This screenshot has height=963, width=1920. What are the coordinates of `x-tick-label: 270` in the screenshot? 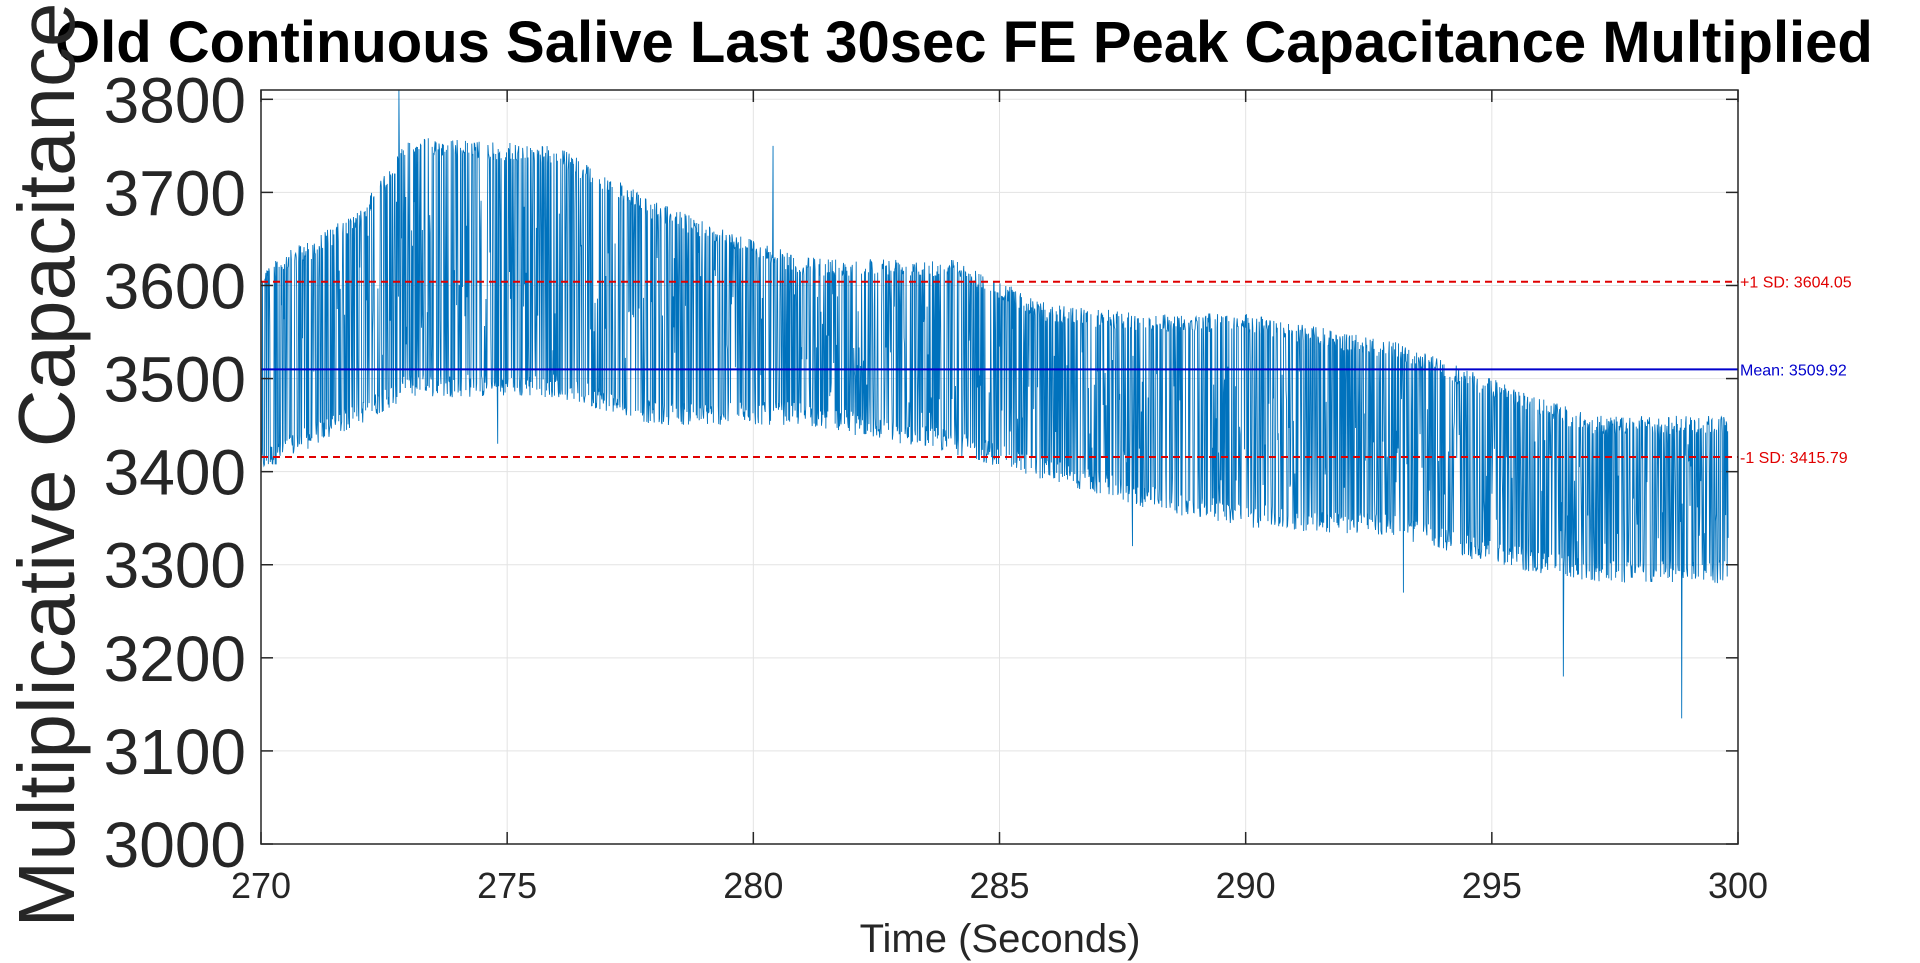 It's located at (261, 885).